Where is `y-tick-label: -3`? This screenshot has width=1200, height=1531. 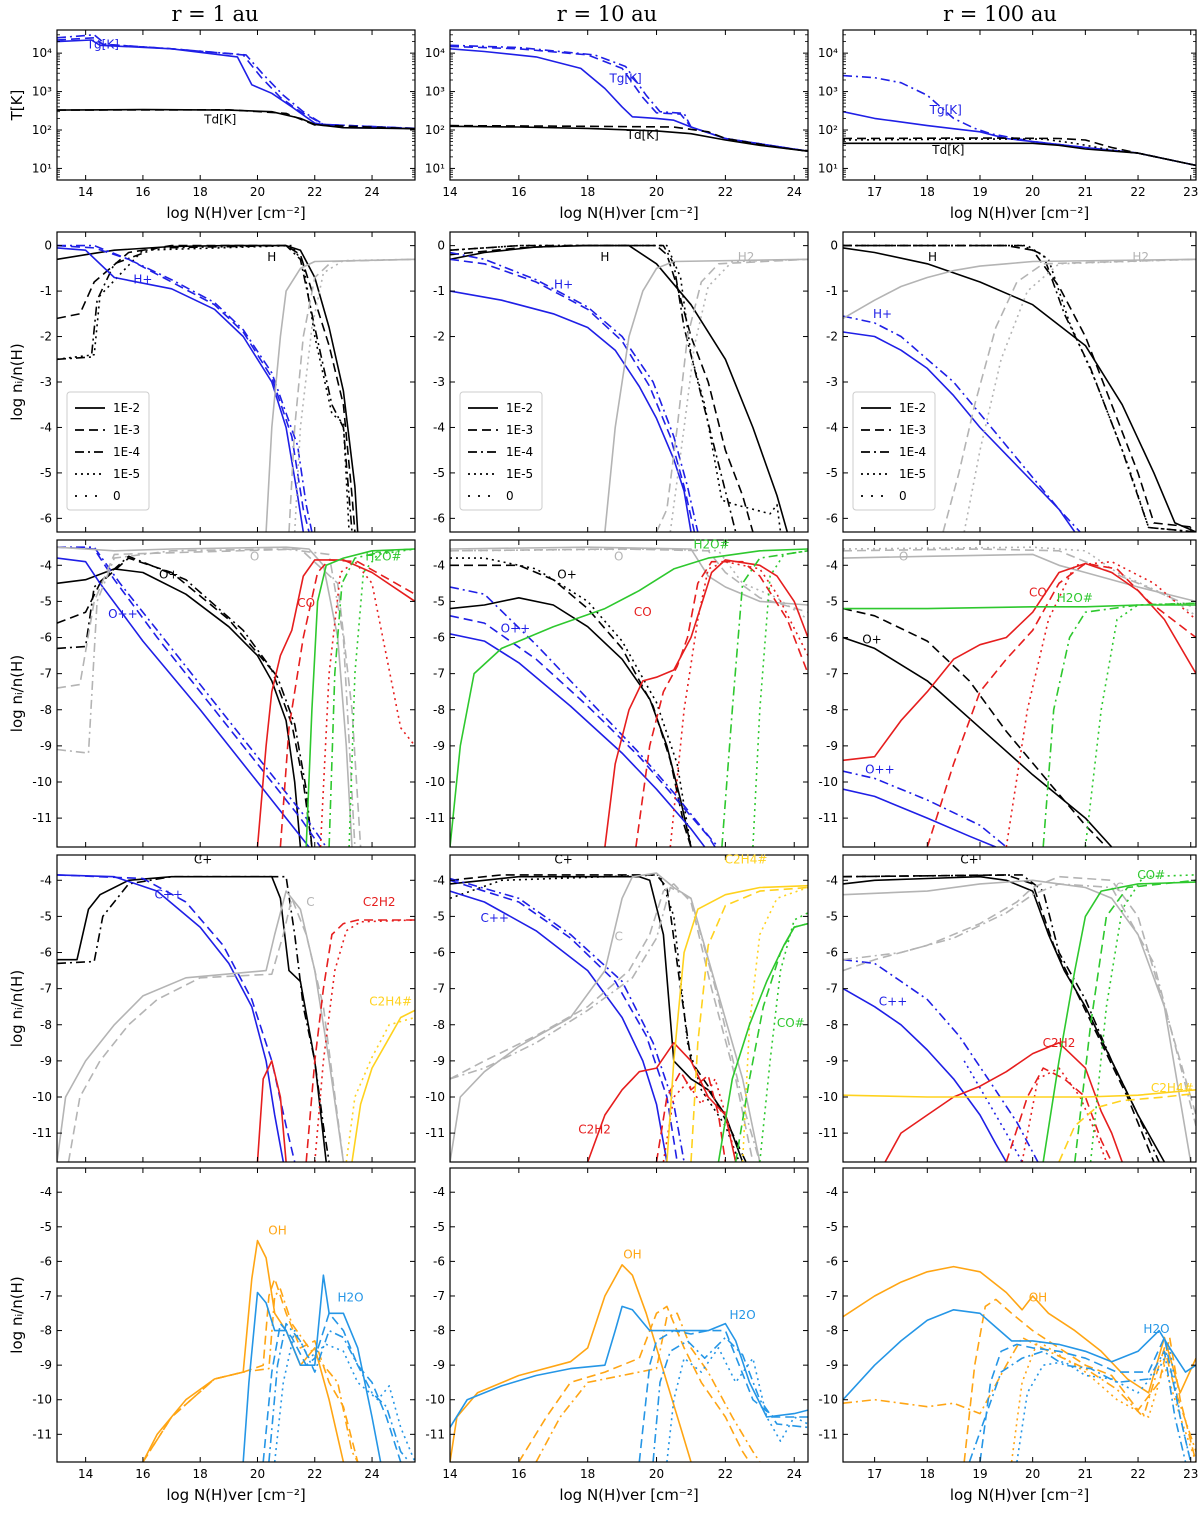
y-tick-label: -3 is located at coordinates (46, 382).